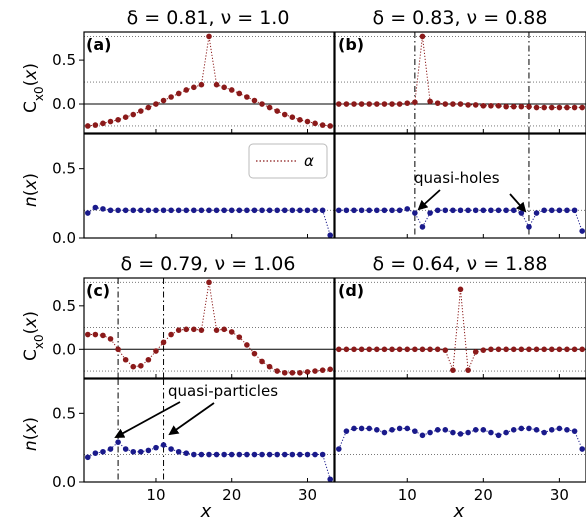 The width and height of the screenshot is (586, 520). What do you see at coordinates (31, 190) in the screenshot?
I see `ylabel-a-bottom: n(x)` at bounding box center [31, 190].